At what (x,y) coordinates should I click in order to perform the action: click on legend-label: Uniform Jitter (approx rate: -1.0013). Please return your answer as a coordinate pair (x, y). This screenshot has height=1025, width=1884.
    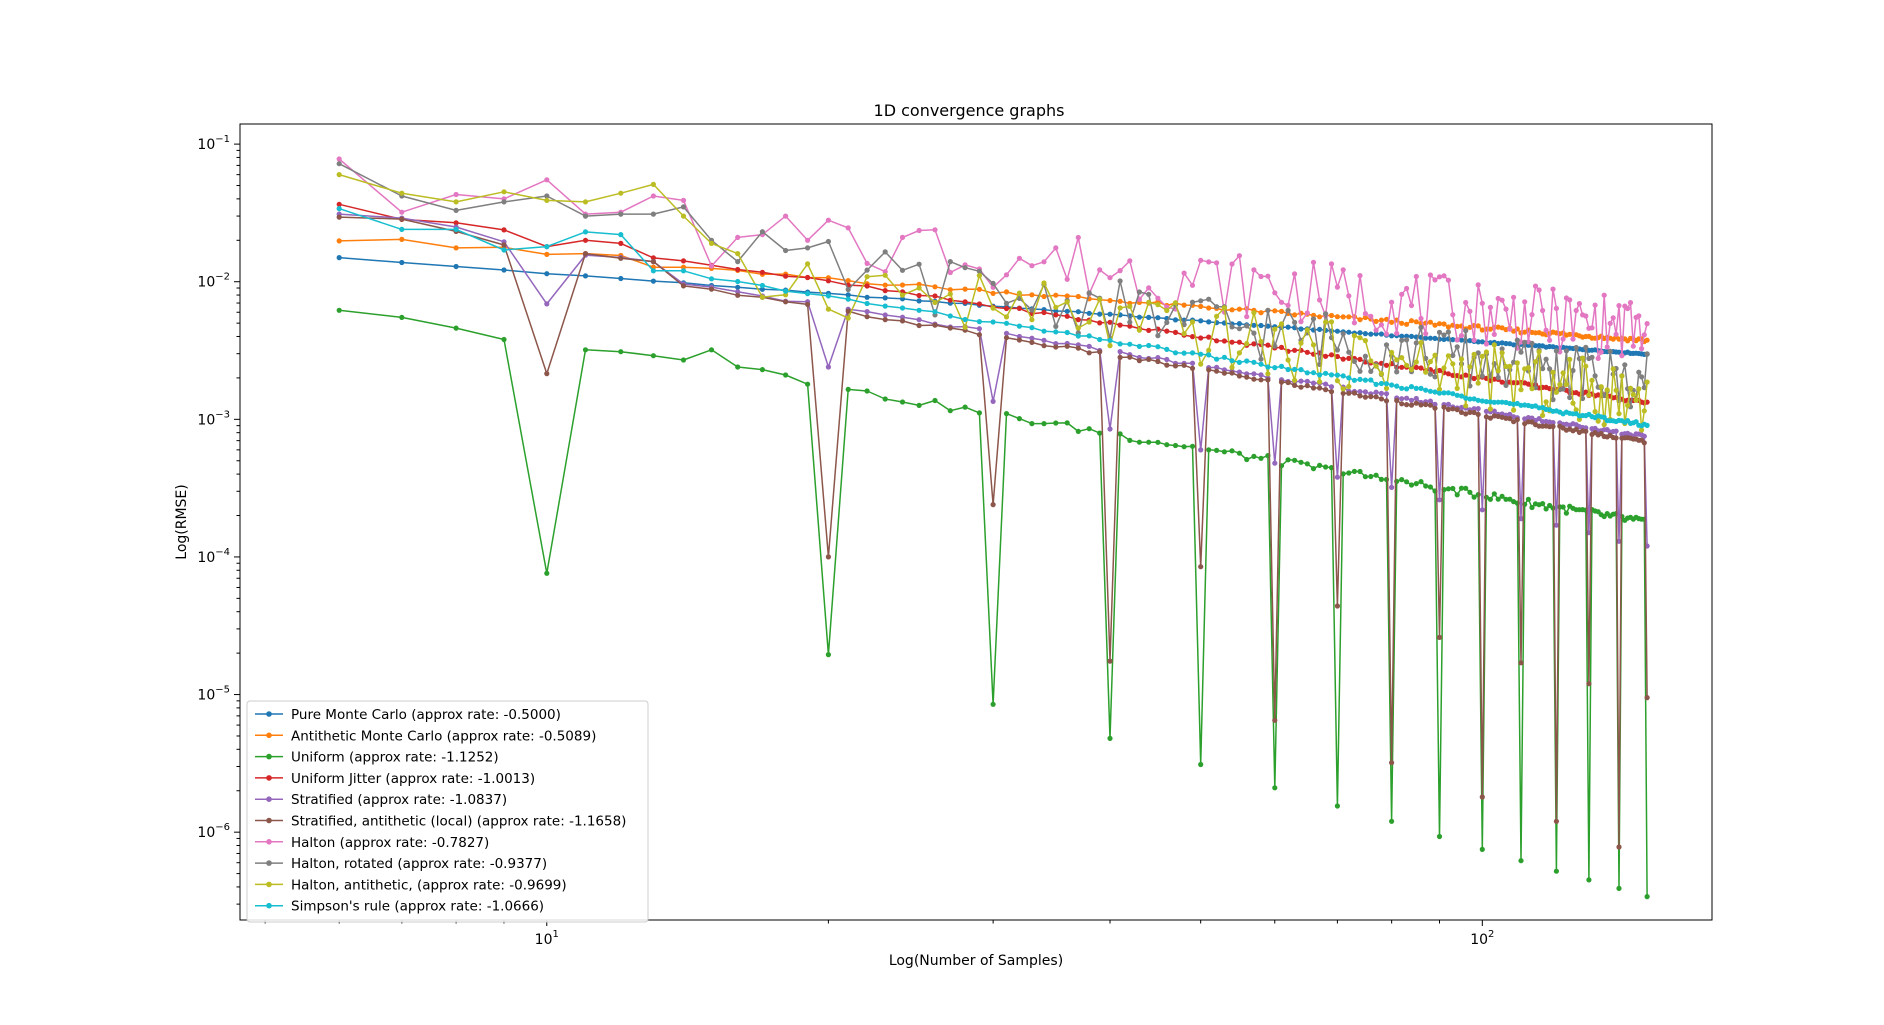
    Looking at the image, I should click on (413, 779).